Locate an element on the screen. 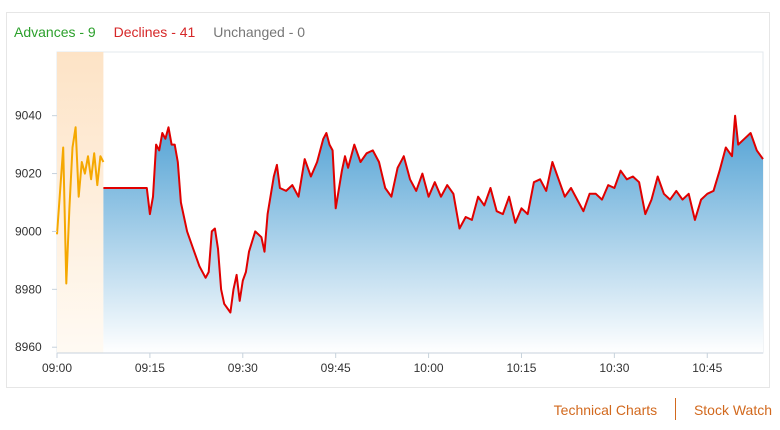 This screenshot has width=780, height=430. market-breadth: Advances - 9 Declines - 41 Unchanged - 0 is located at coordinates (166, 32).